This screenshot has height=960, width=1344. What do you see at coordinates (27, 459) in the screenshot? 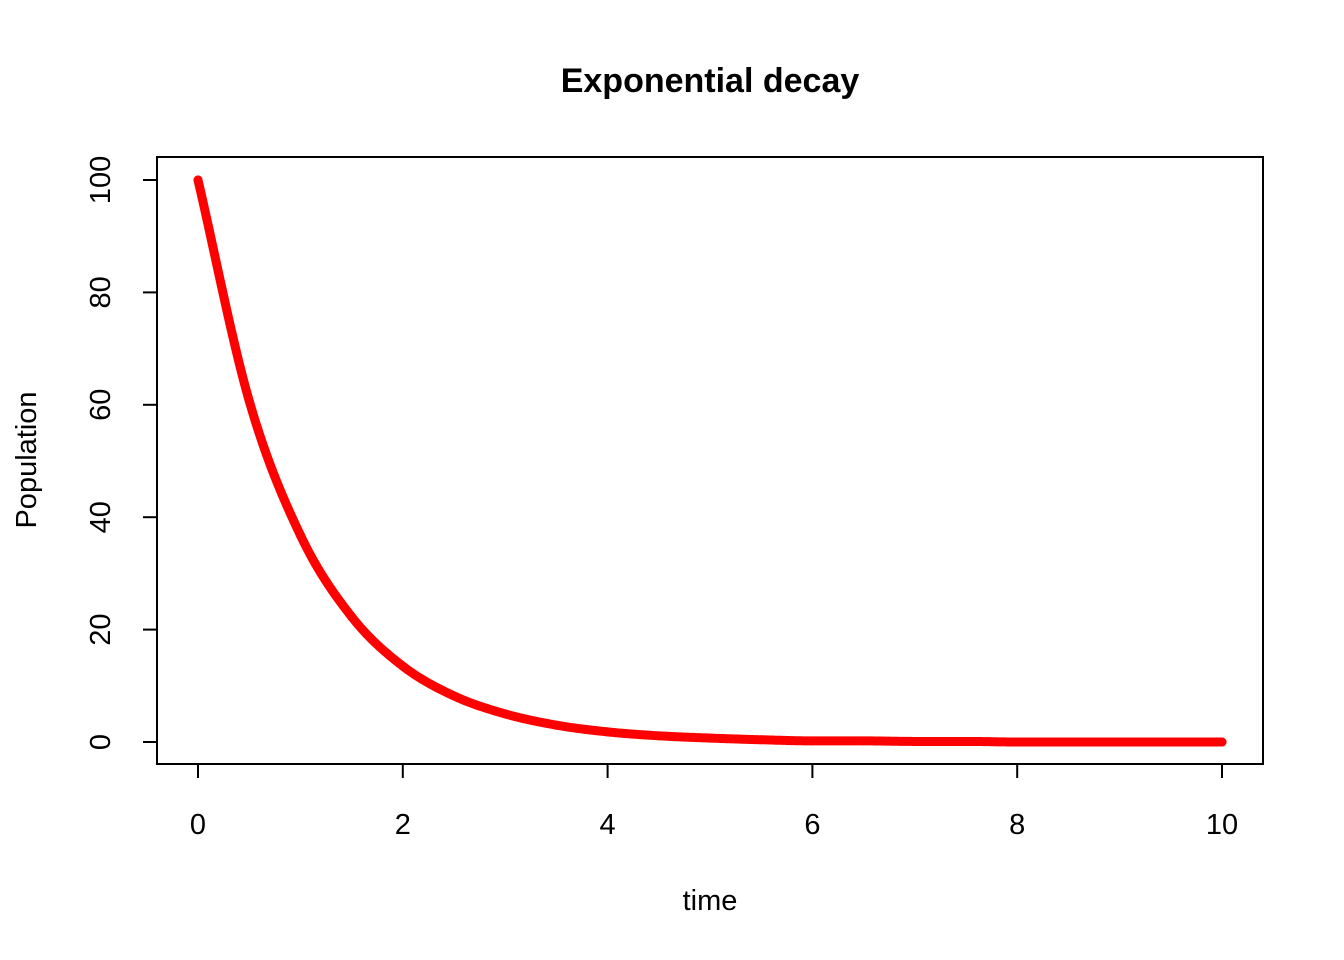
I see `y-axis-label: Population` at bounding box center [27, 459].